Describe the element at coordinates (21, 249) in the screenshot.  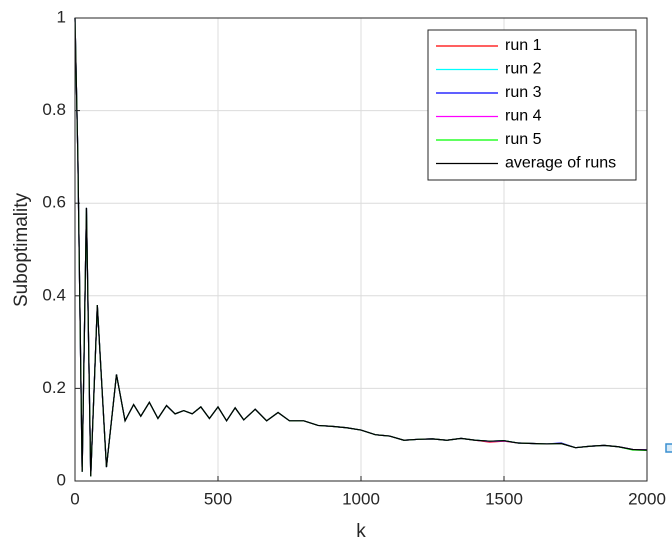
I see `y-axis-label: Suboptimality` at that location.